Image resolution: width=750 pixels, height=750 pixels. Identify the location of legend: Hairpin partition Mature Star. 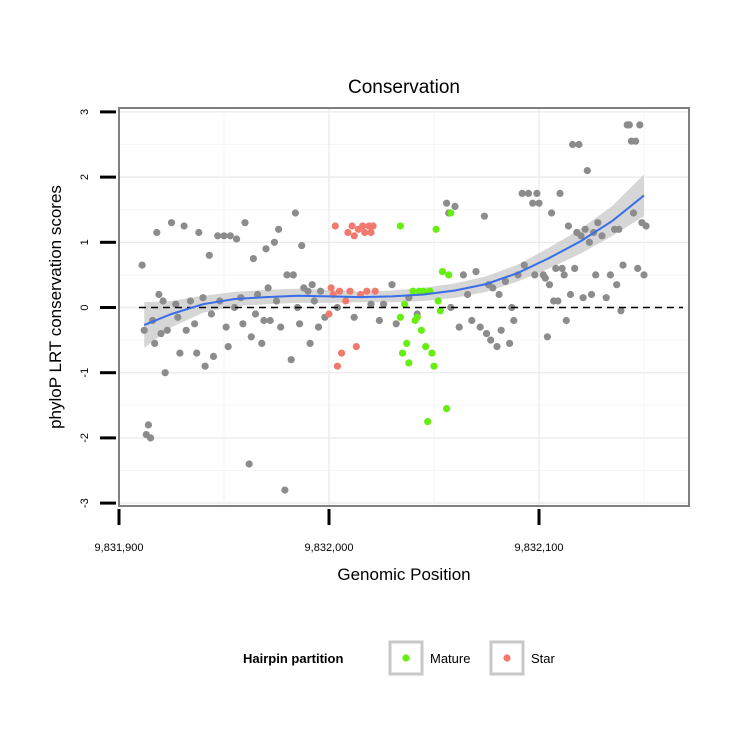
(399, 658).